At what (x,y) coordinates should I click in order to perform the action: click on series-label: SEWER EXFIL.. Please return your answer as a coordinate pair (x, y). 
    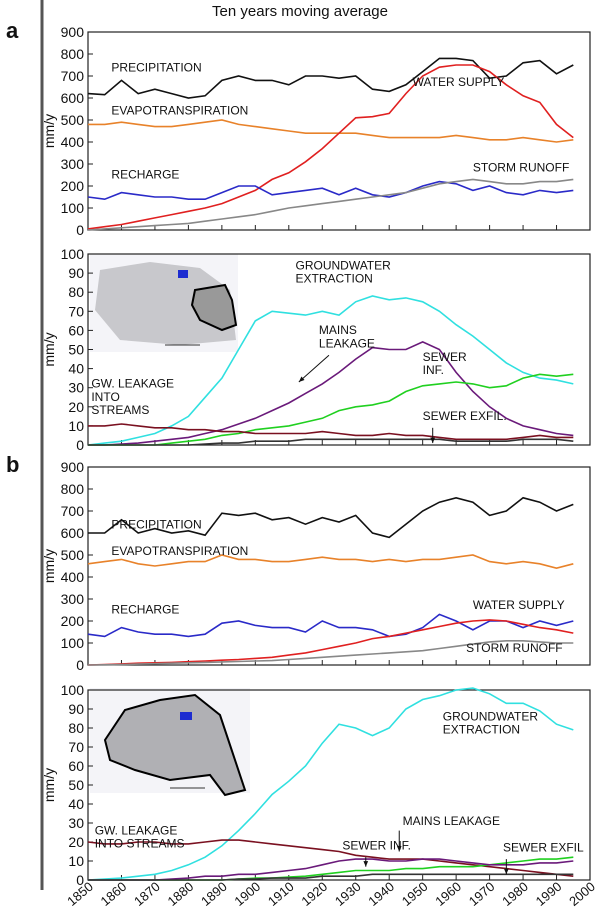
    Looking at the image, I should click on (465, 416).